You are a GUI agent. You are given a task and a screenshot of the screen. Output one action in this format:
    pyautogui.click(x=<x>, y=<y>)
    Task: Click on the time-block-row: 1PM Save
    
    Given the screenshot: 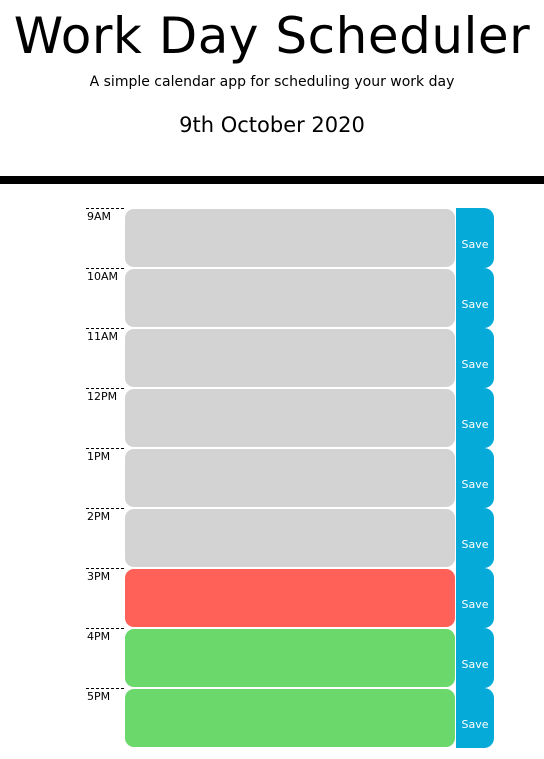 What is the action you would take?
    pyautogui.click(x=272, y=478)
    